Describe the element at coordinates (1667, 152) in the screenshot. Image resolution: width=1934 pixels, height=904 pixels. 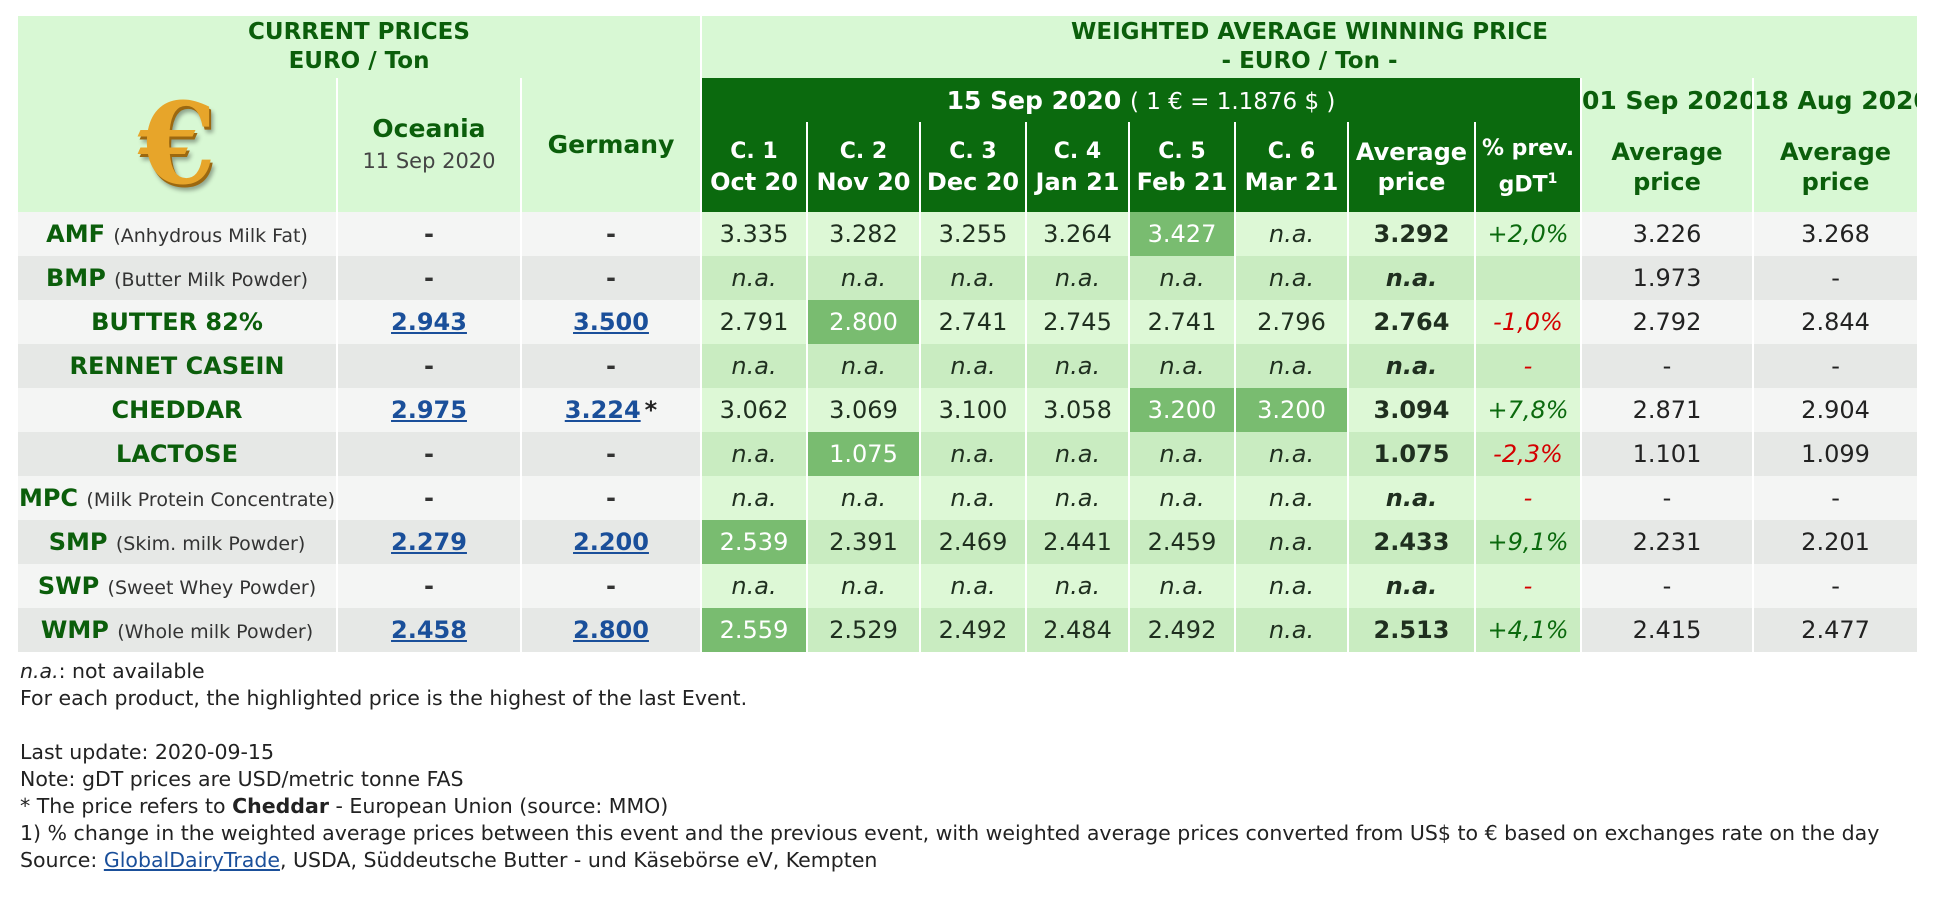
I see `average-line1: Average` at that location.